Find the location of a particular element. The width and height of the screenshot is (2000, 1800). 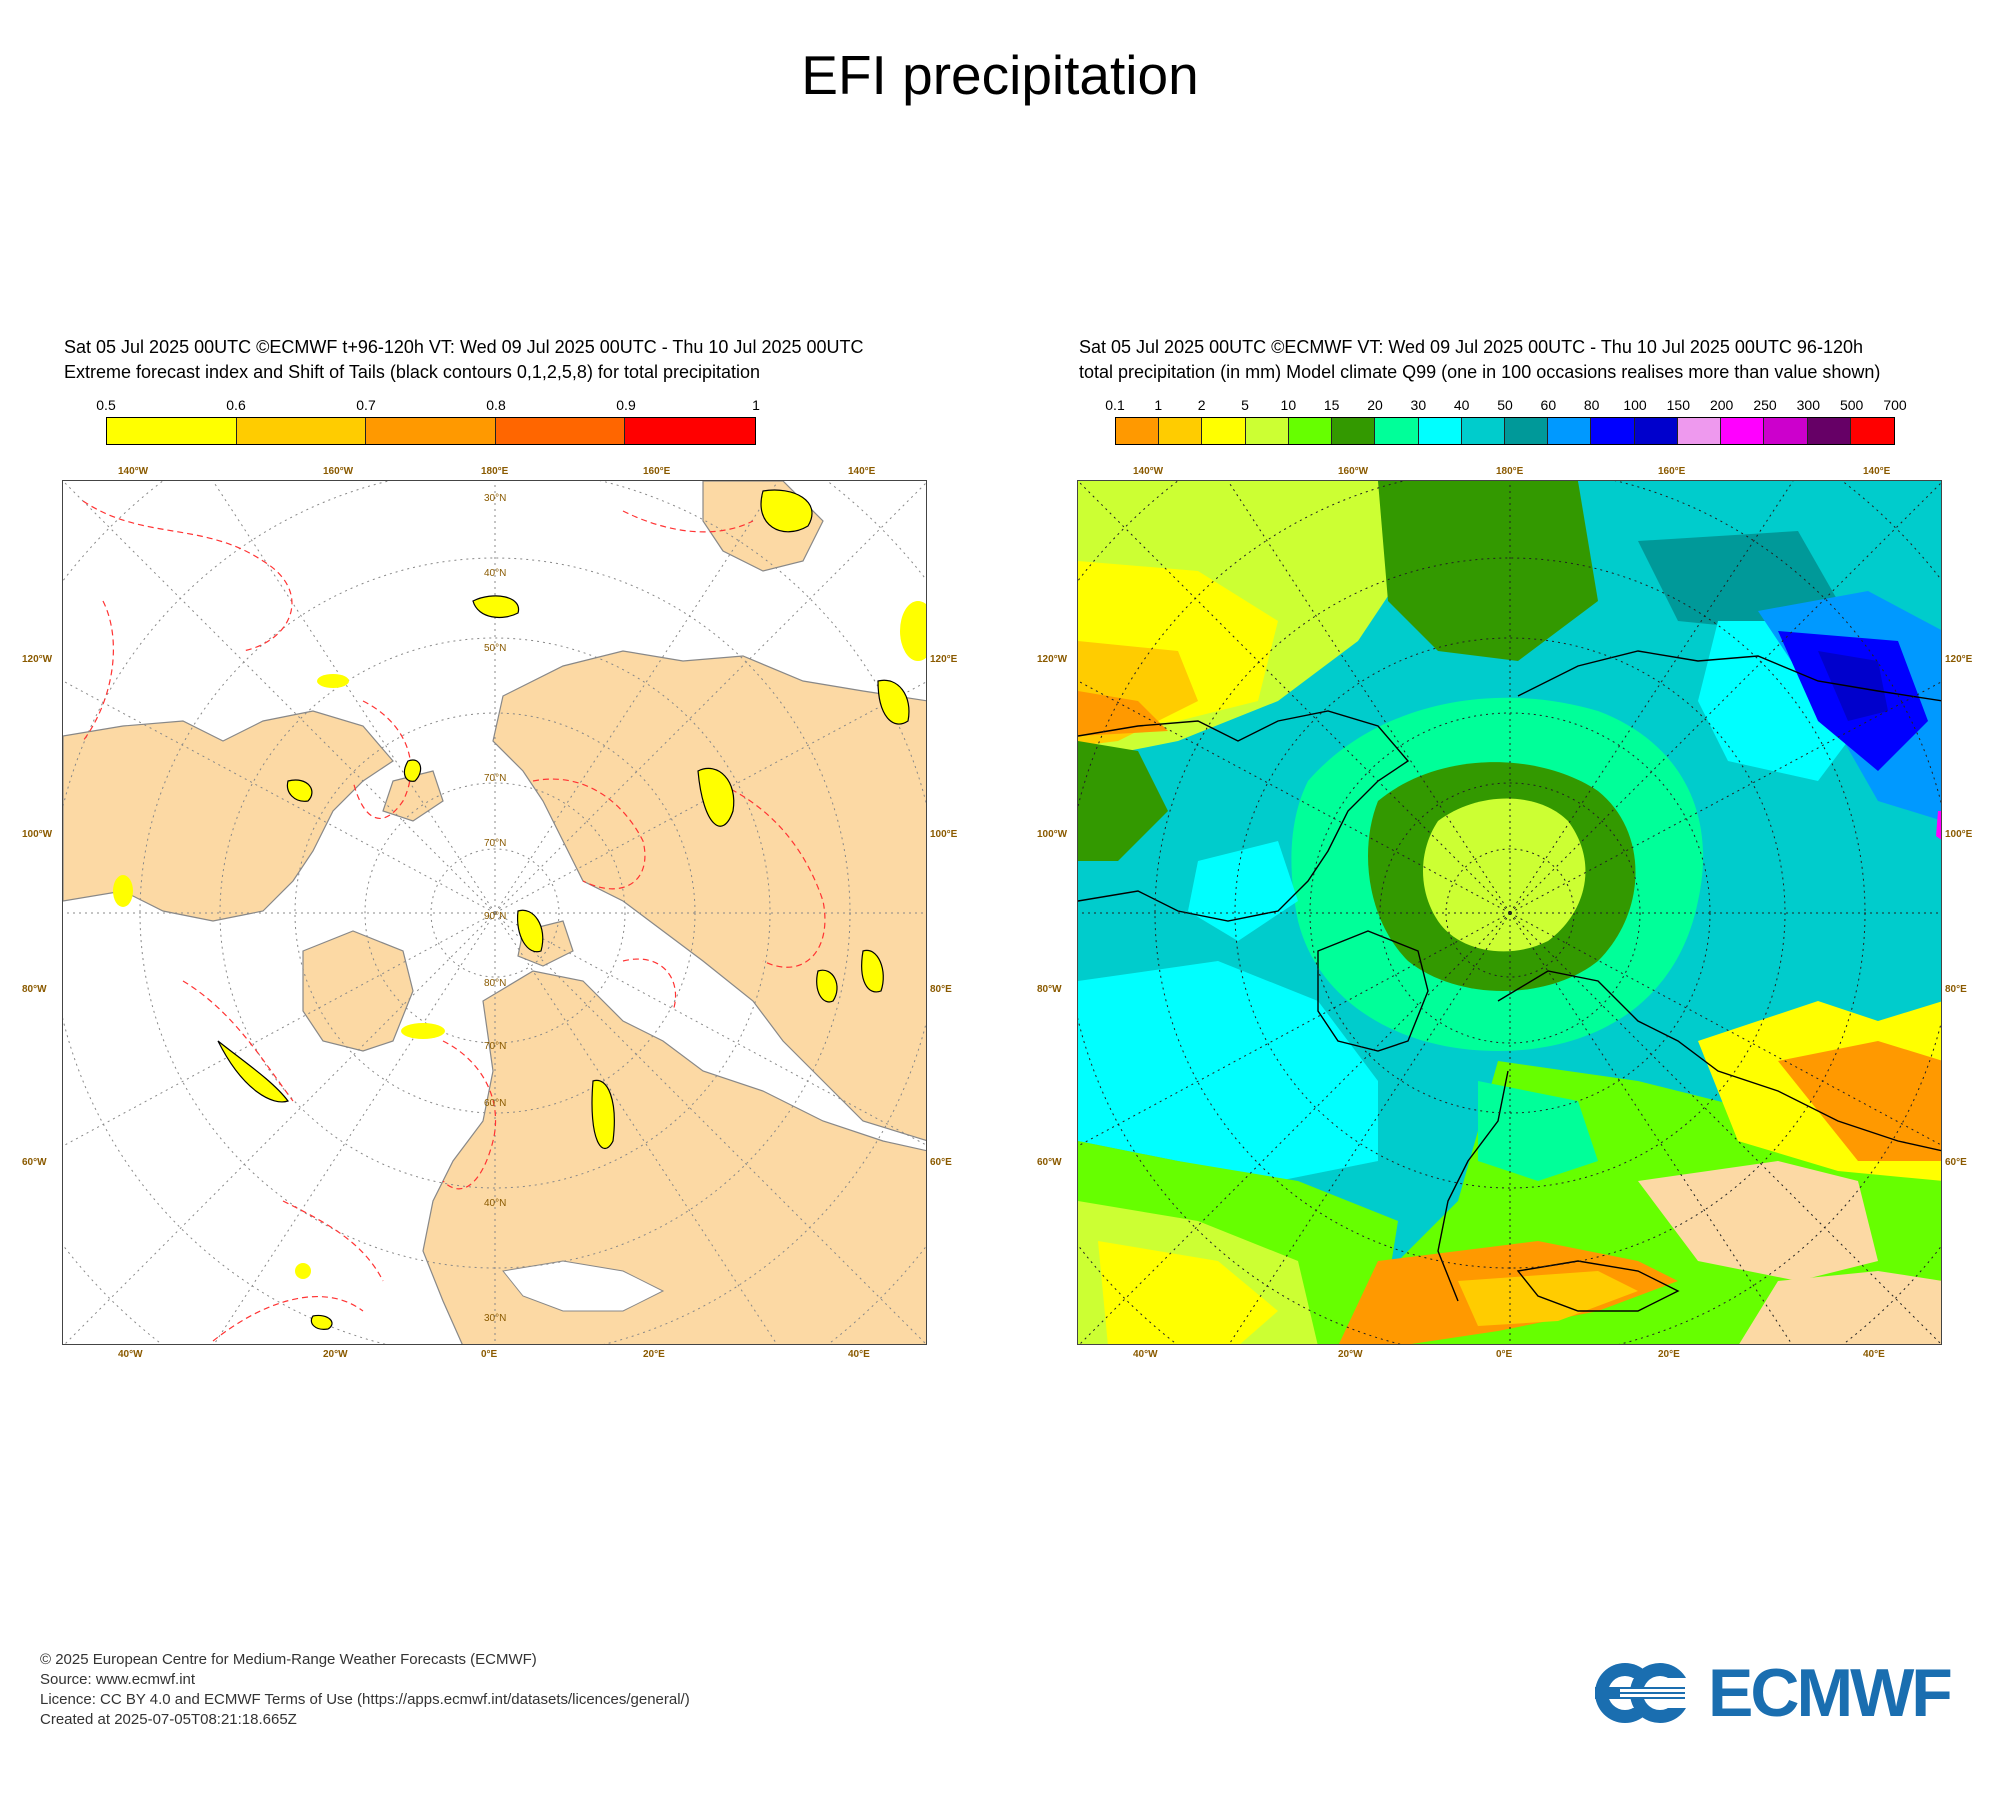

colorbar-label: 5 is located at coordinates (1245, 405).